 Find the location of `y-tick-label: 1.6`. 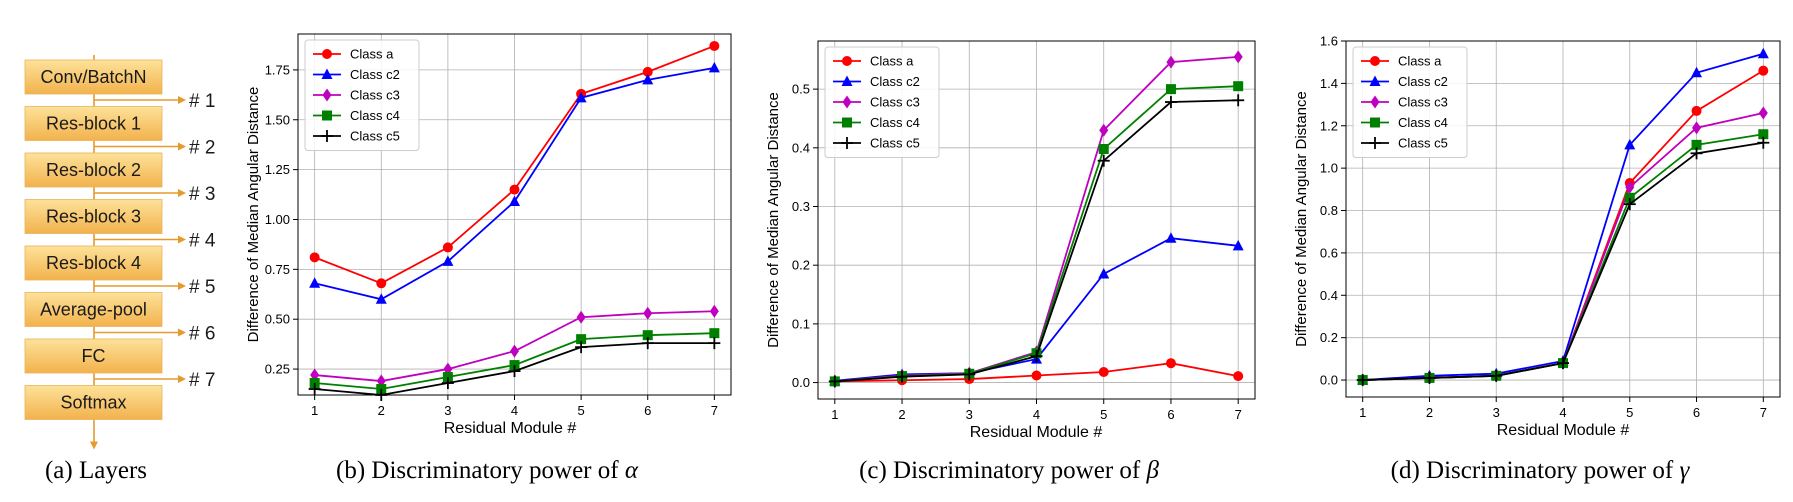

y-tick-label: 1.6 is located at coordinates (1329, 41).